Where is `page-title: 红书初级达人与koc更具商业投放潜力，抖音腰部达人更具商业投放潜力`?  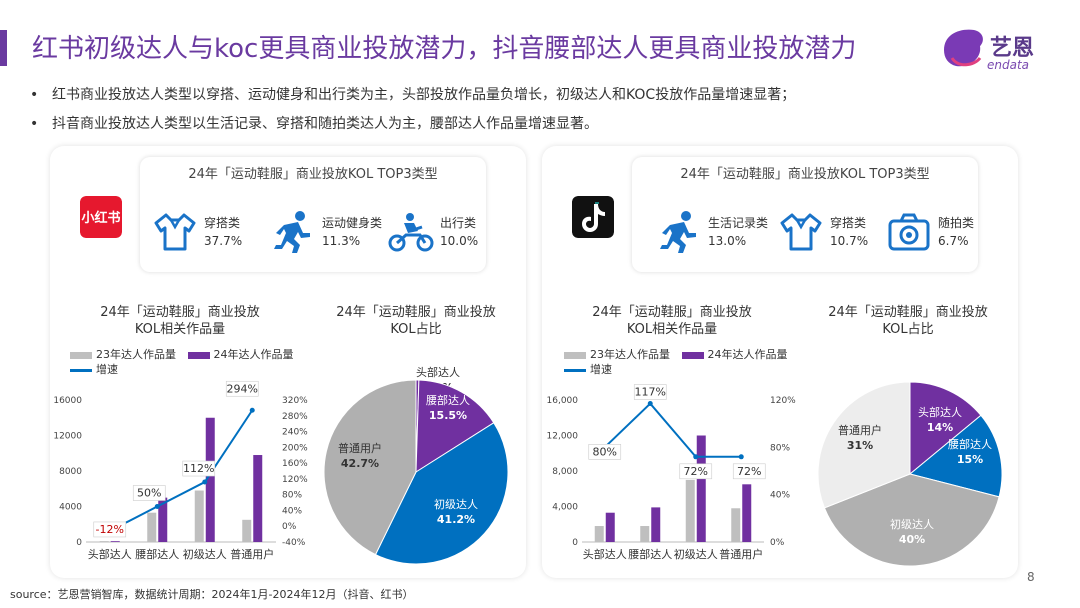 page-title: 红书初级达人与koc更具商业投放潜力，抖音腰部达人更具商业投放潜力 is located at coordinates (444, 49).